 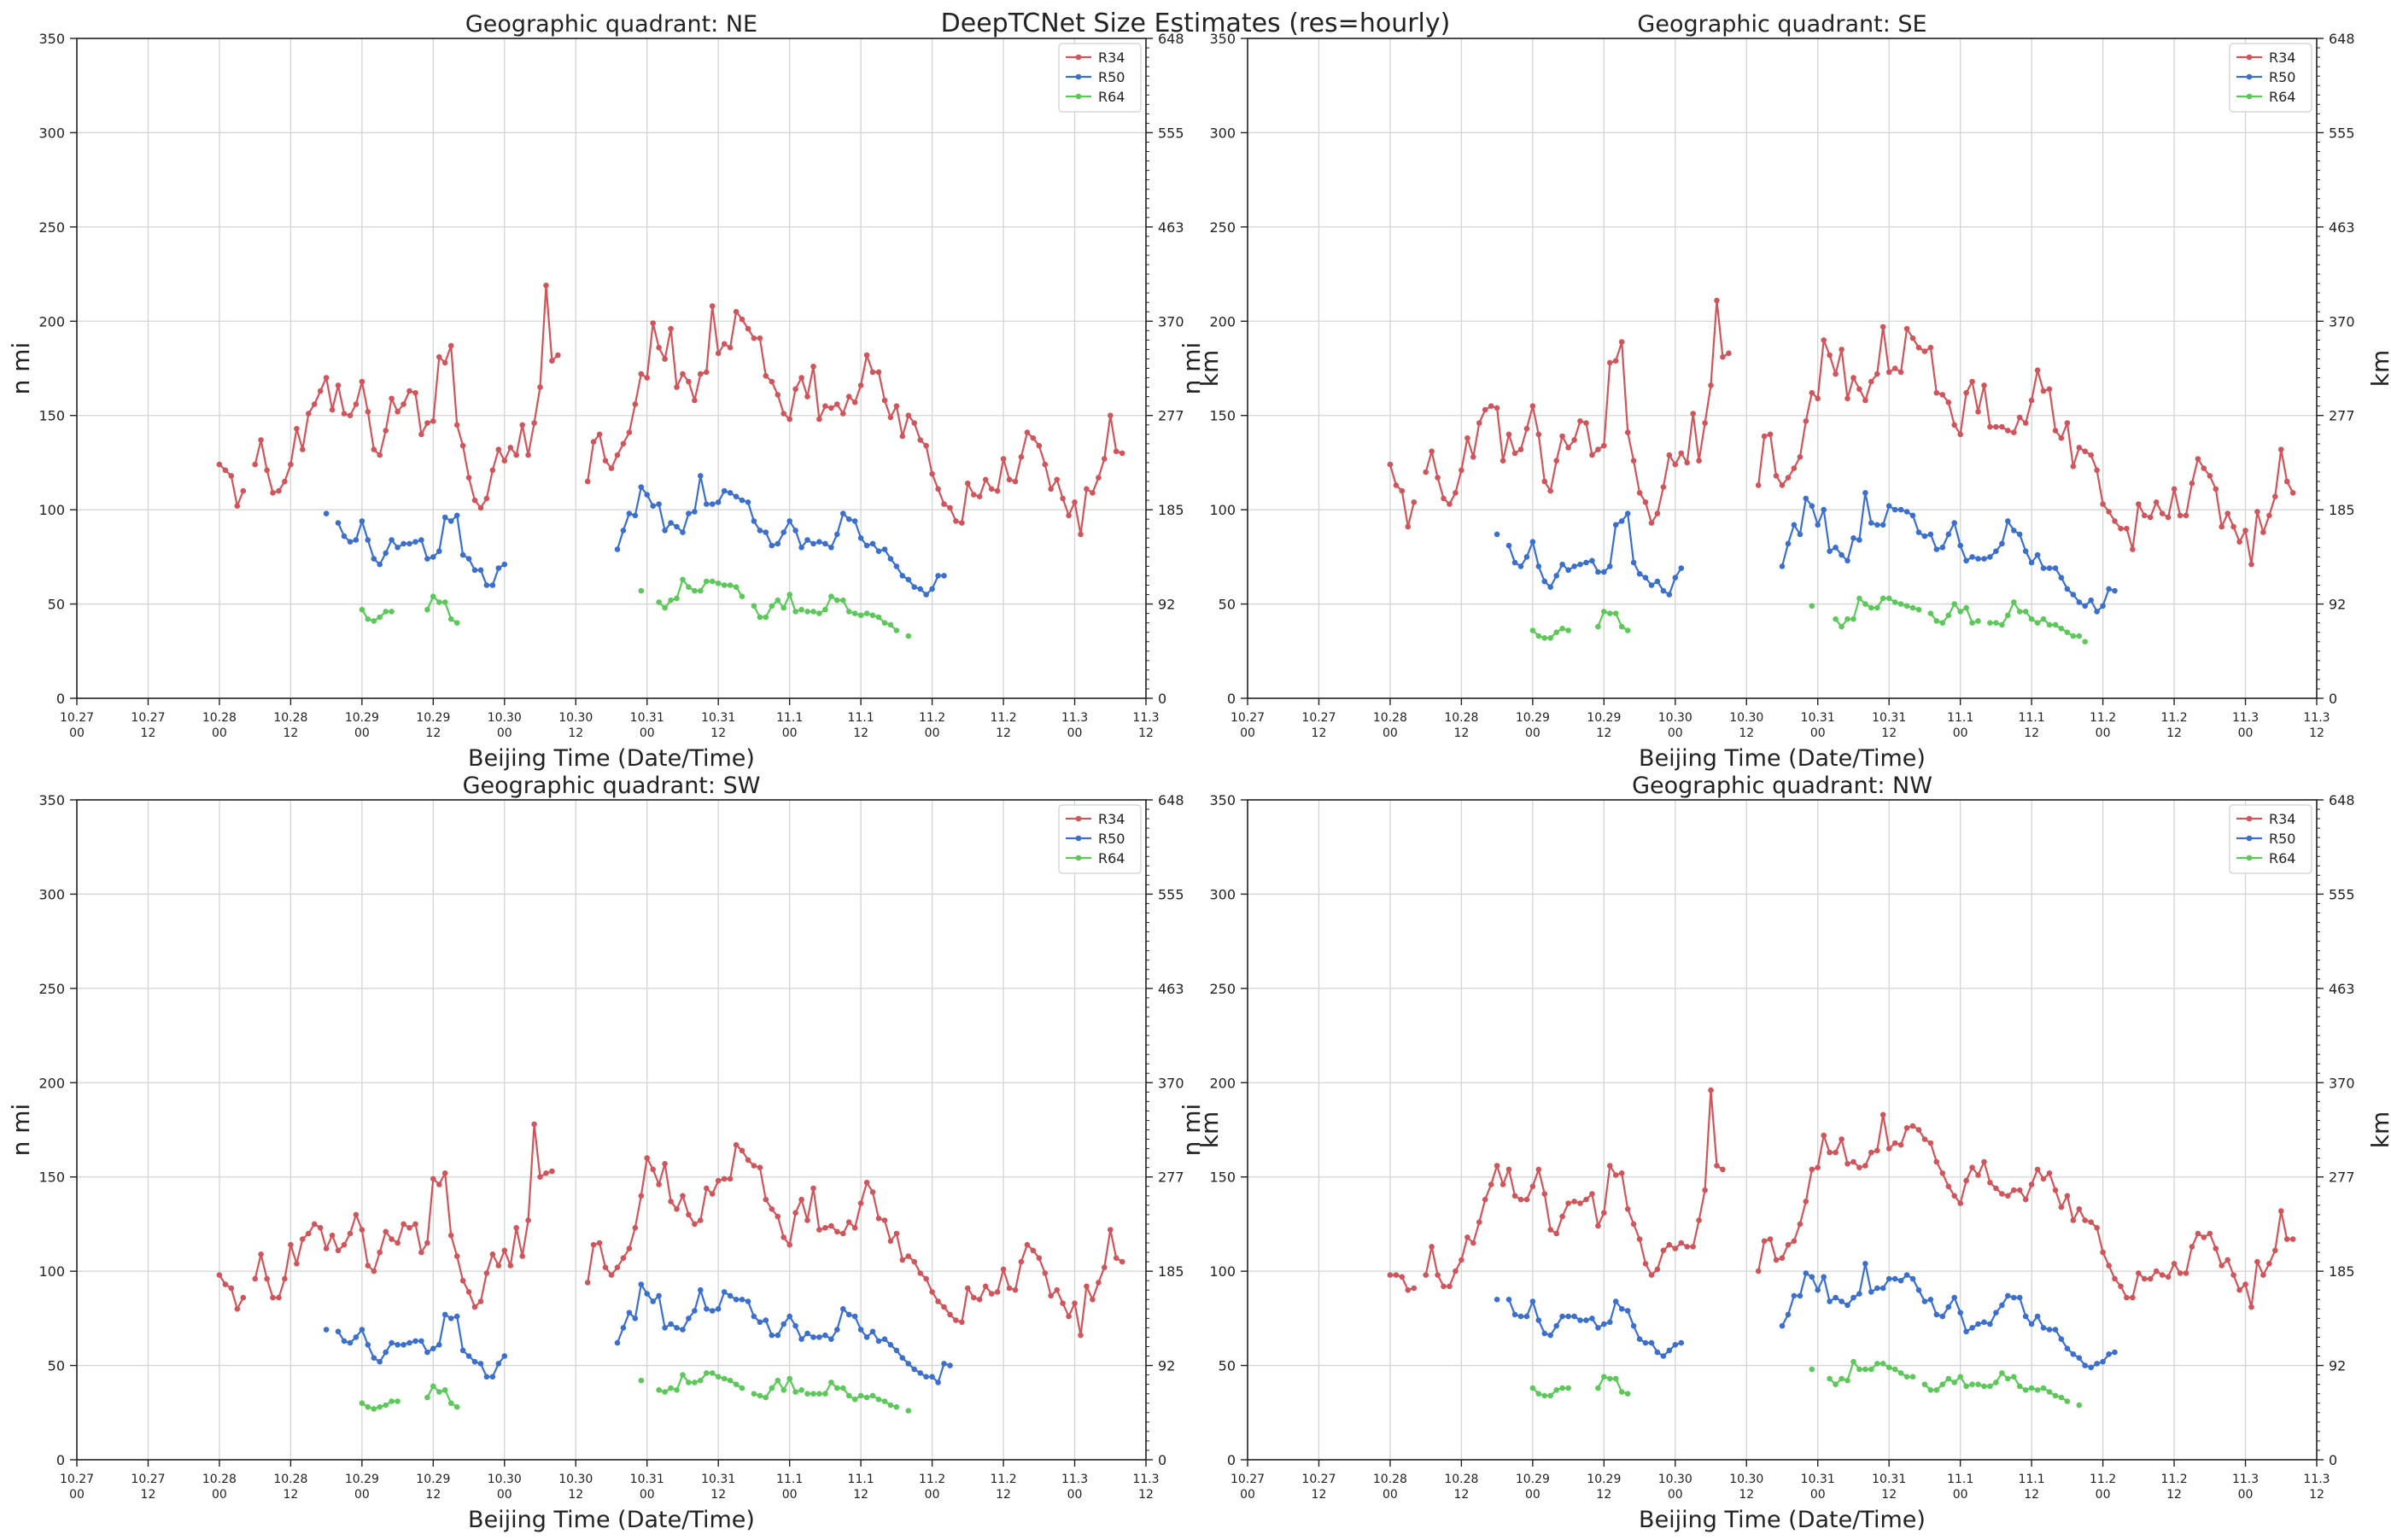 What do you see at coordinates (2342, 416) in the screenshot?
I see `y-right-tick-label: 277` at bounding box center [2342, 416].